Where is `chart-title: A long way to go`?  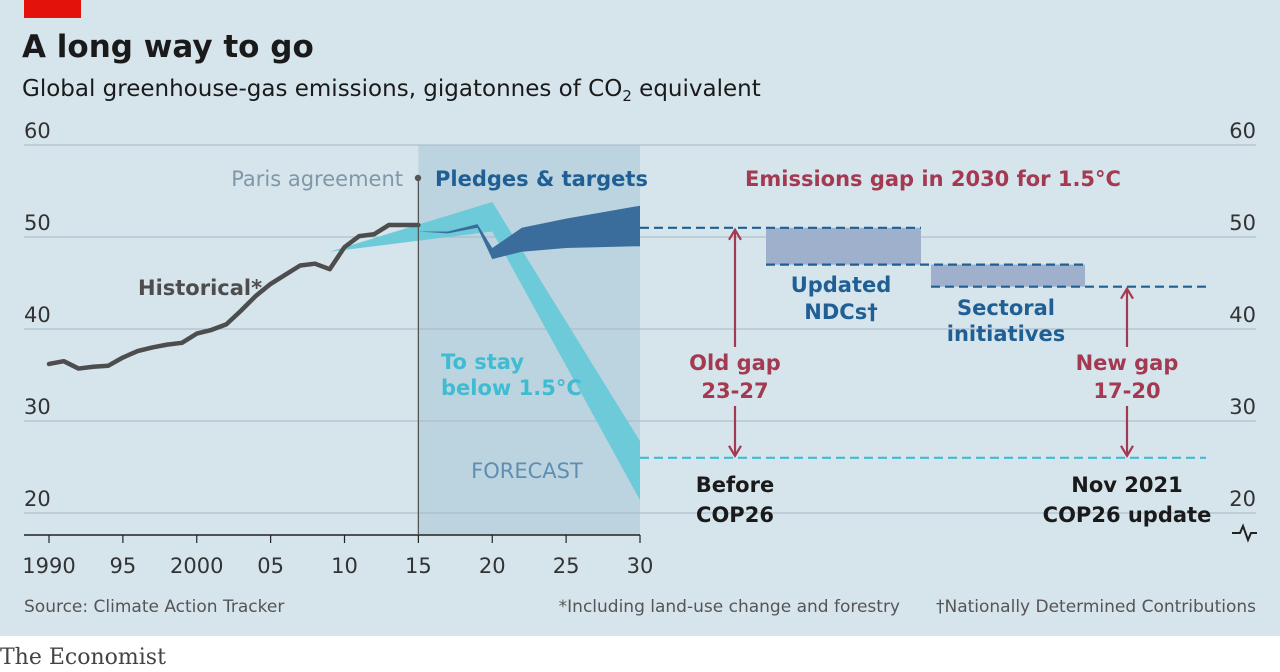 chart-title: A long way to go is located at coordinates (168, 47).